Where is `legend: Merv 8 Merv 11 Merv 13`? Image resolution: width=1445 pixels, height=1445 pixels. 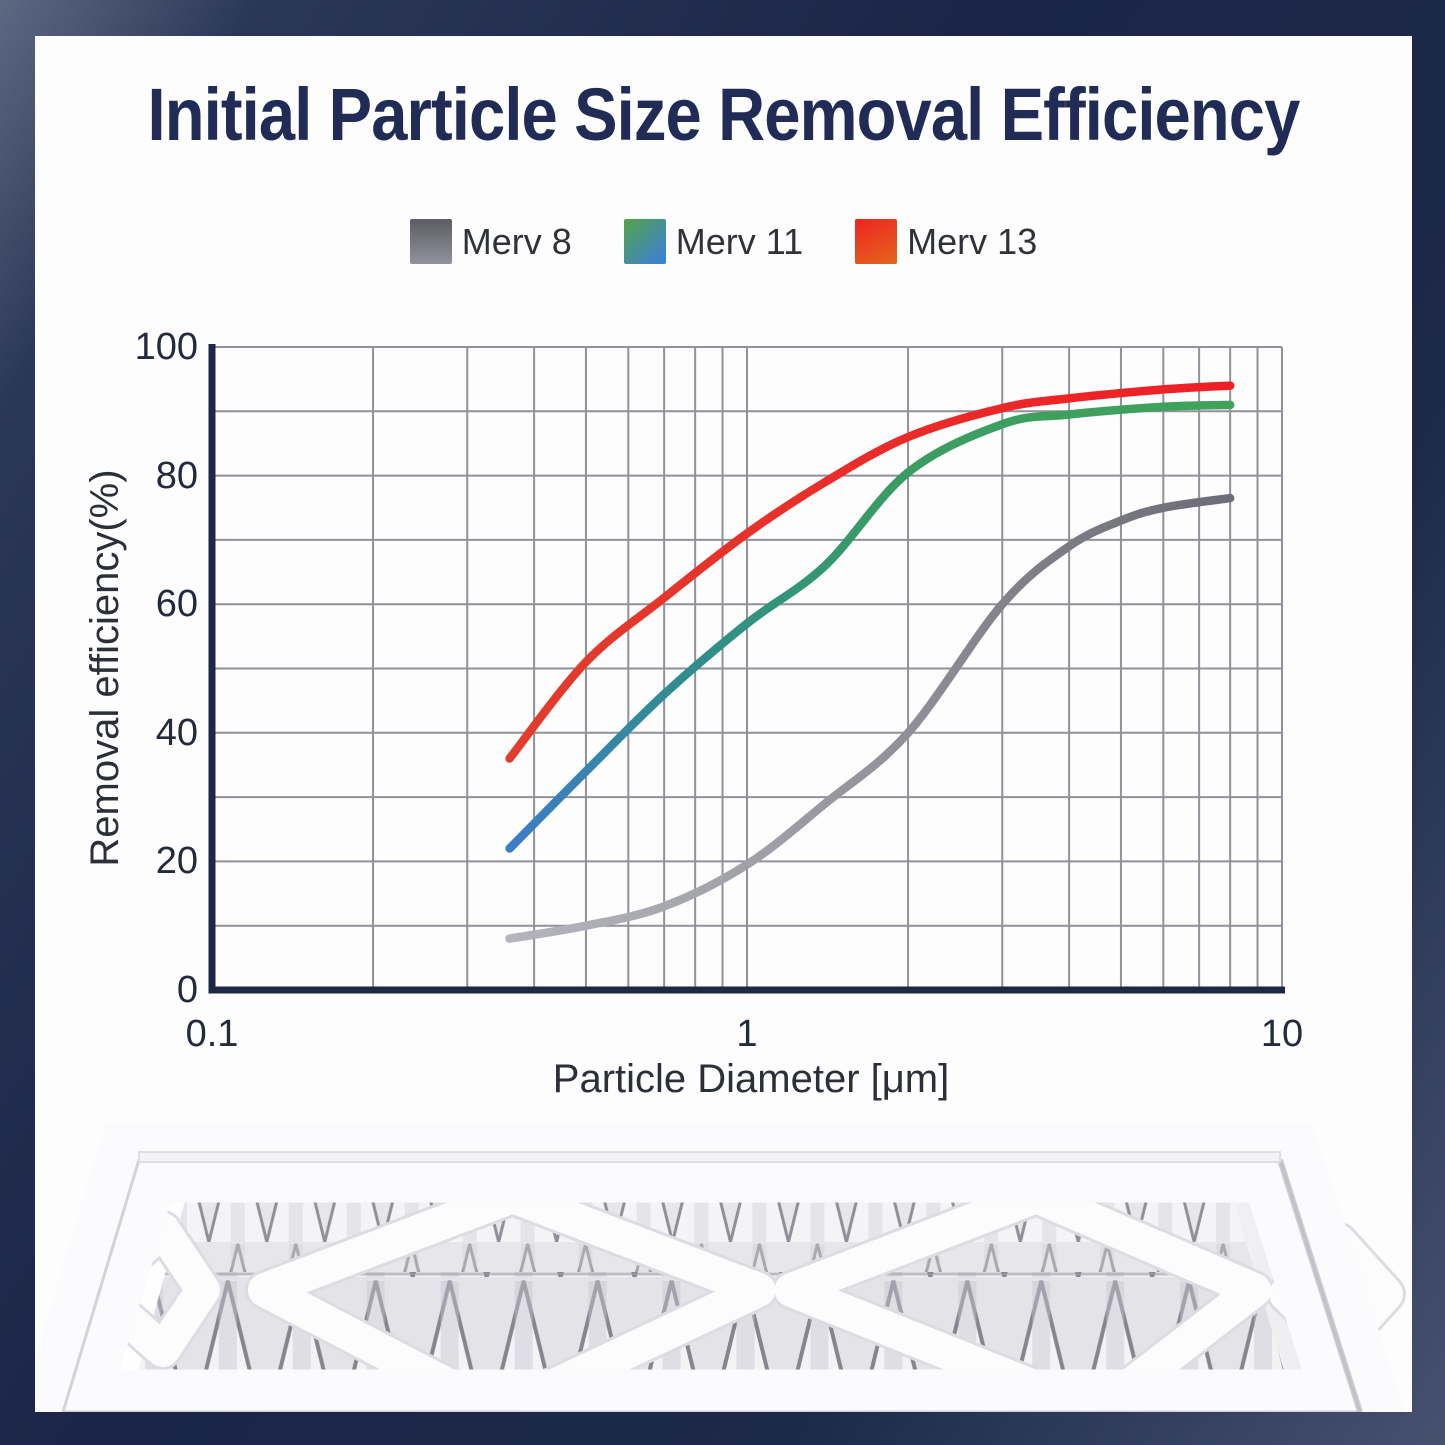 legend: Merv 8 Merv 11 Merv 13 is located at coordinates (723, 241).